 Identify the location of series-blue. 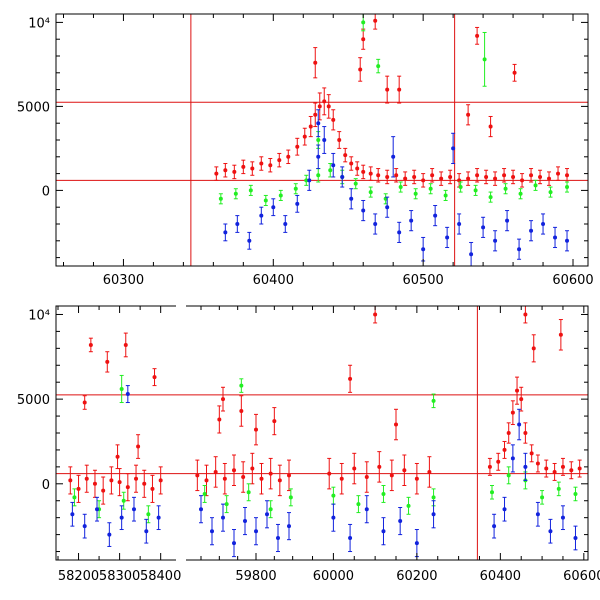
(245, 526).